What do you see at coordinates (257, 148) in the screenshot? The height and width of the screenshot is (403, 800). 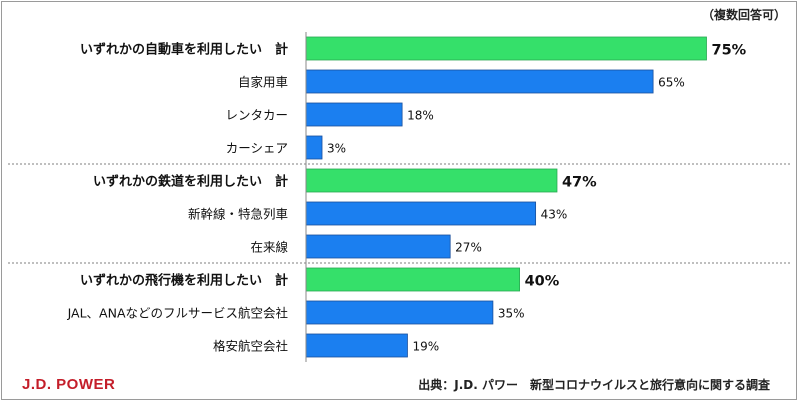 I see `category-label: カーシェア` at bounding box center [257, 148].